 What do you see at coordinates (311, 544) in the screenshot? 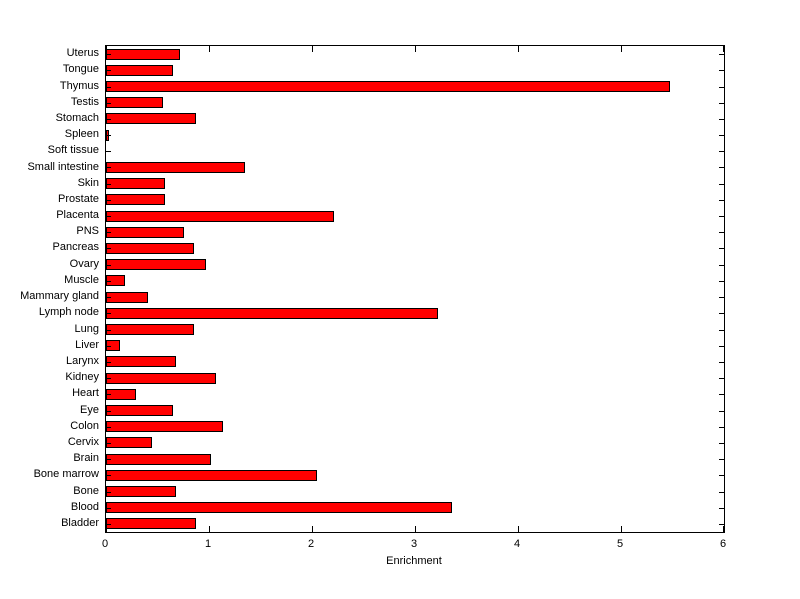
I see `x-axis-tick-label: 2` at bounding box center [311, 544].